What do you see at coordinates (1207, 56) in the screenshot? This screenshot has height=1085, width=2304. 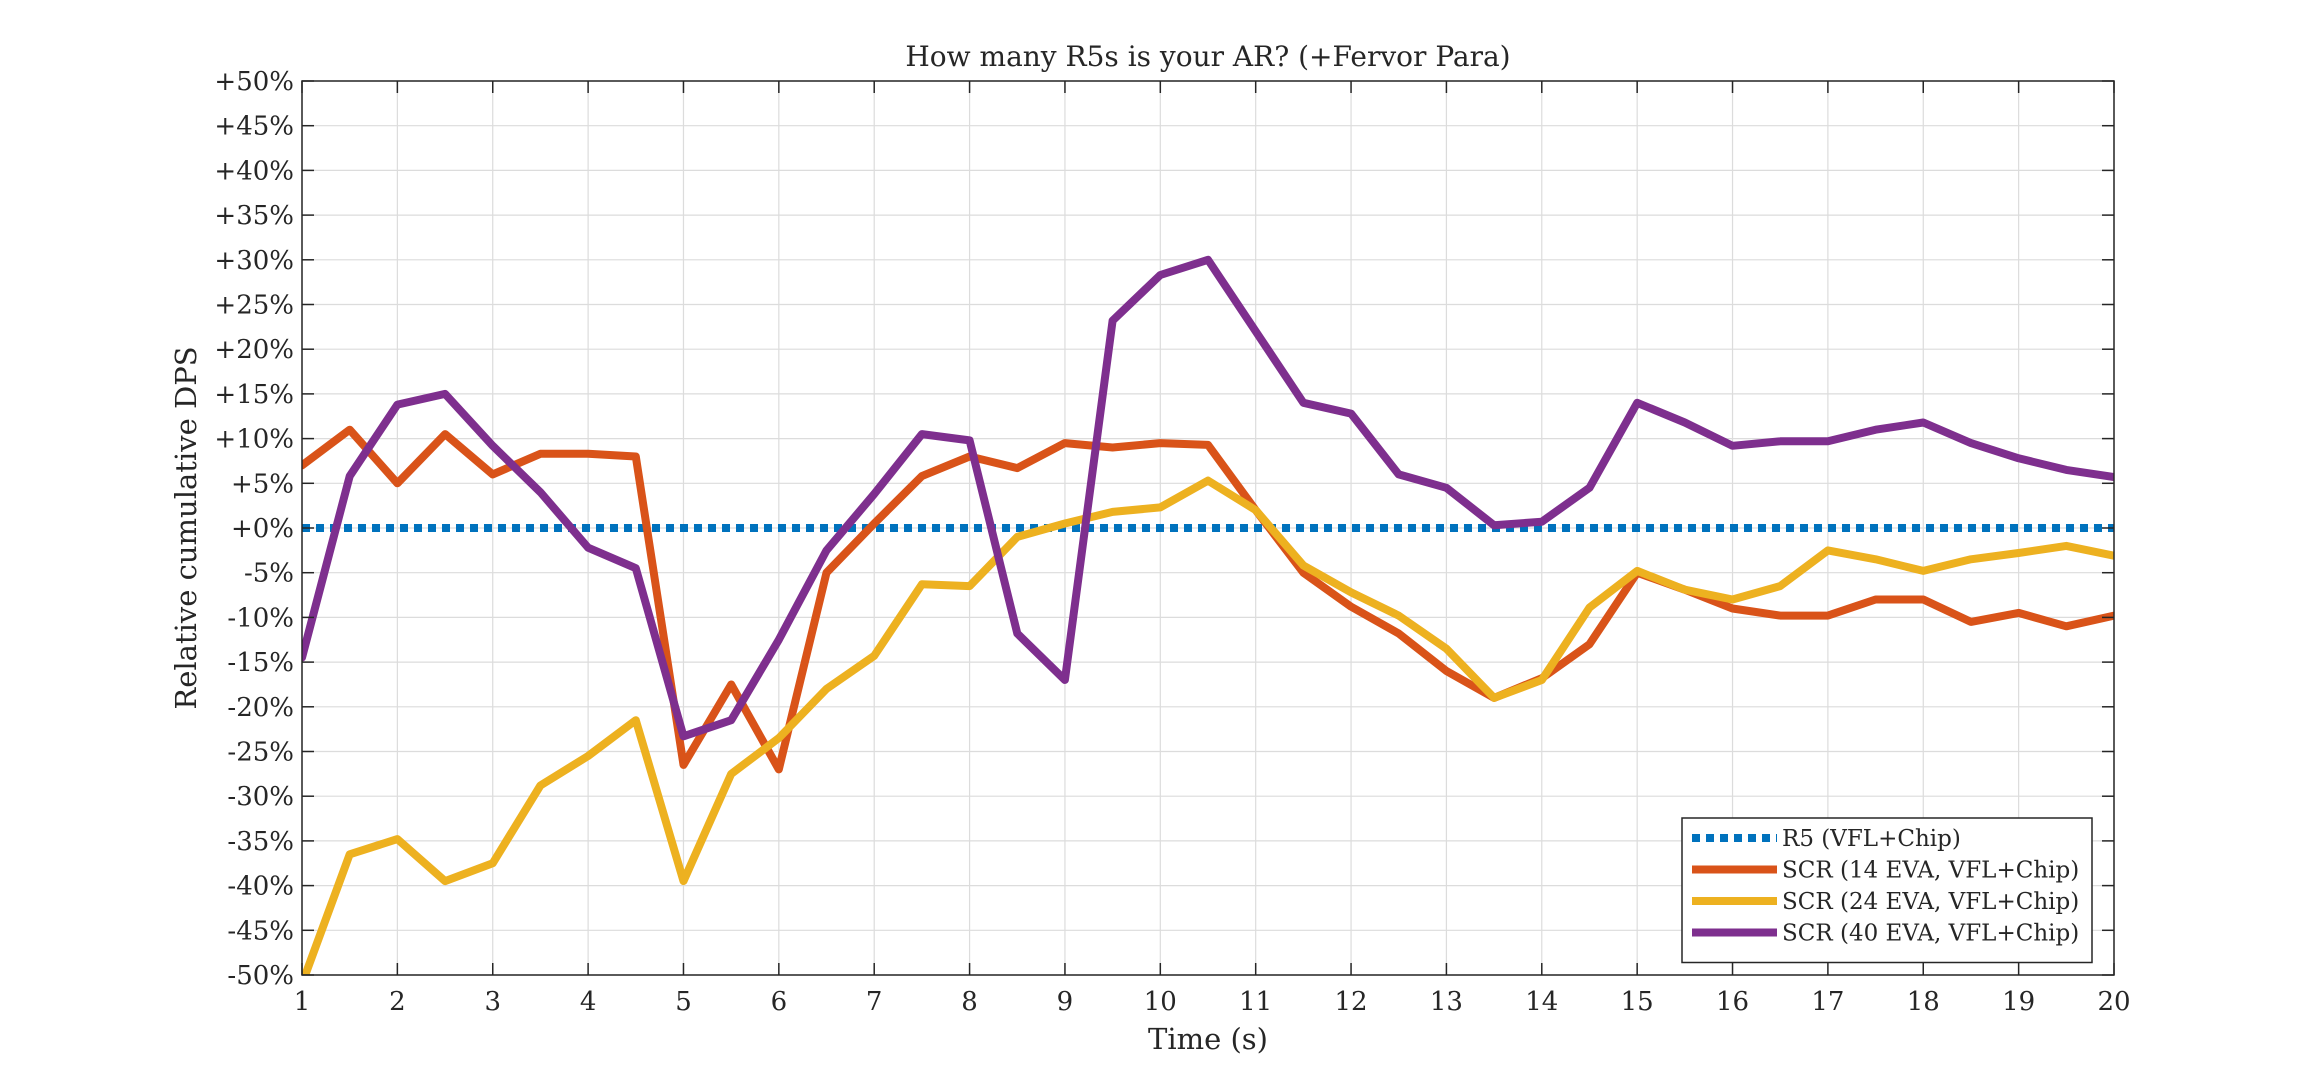 I see `chart-title: How many R5s is your AR? (+Fervor Para)` at bounding box center [1207, 56].